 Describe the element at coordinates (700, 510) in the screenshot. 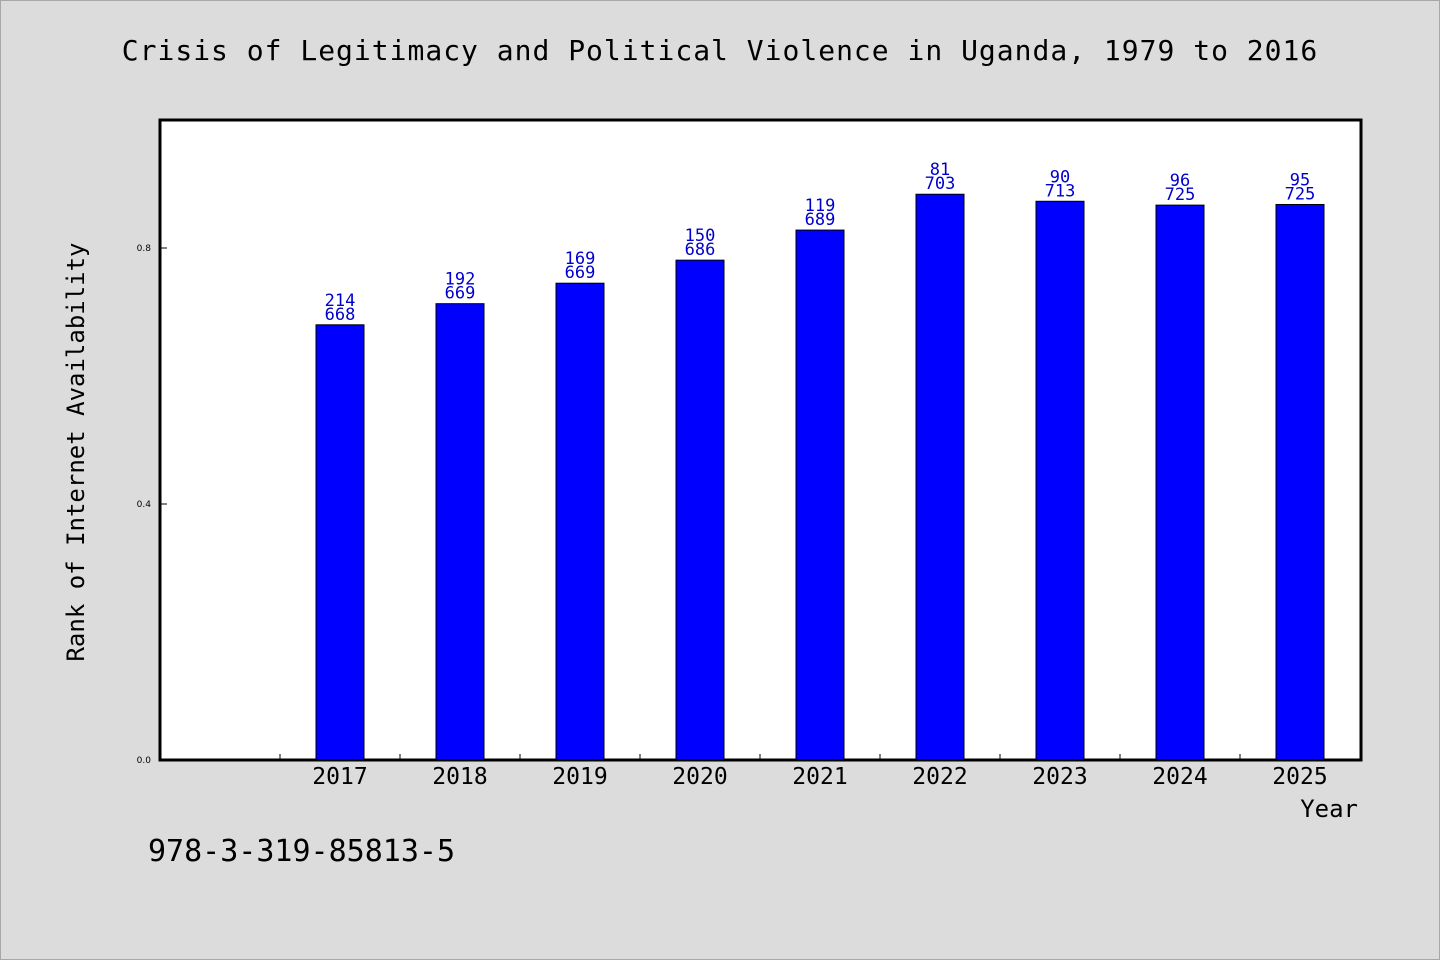

I see `bar-2020` at that location.